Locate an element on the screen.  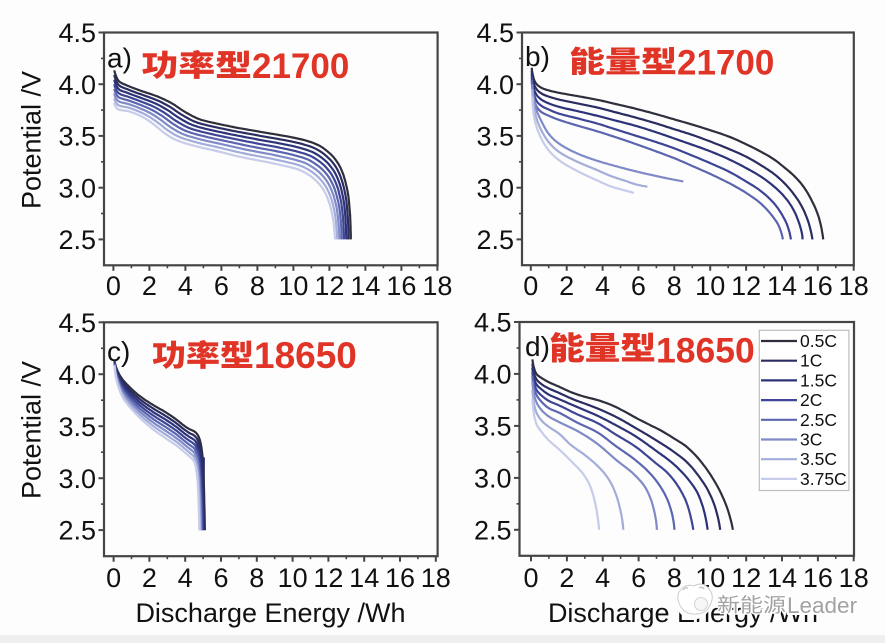
svg-text: 3.75C is located at coordinates (823, 479).